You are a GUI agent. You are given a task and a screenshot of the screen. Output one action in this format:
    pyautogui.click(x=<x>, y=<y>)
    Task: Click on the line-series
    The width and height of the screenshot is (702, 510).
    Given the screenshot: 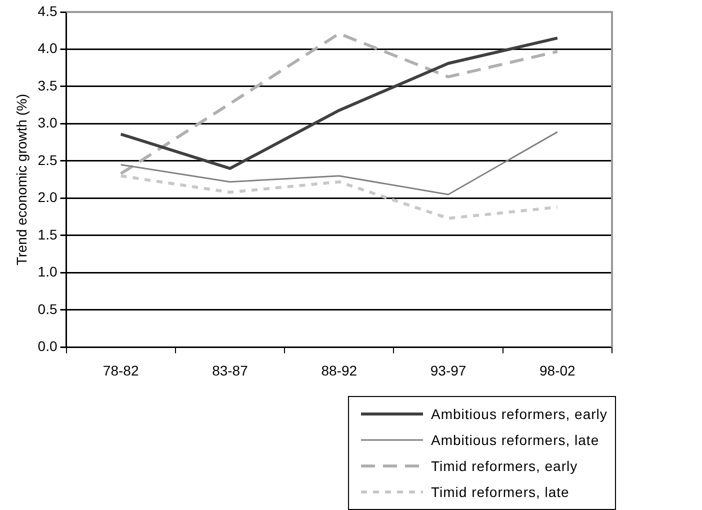 What is the action you would take?
    pyautogui.click(x=339, y=197)
    